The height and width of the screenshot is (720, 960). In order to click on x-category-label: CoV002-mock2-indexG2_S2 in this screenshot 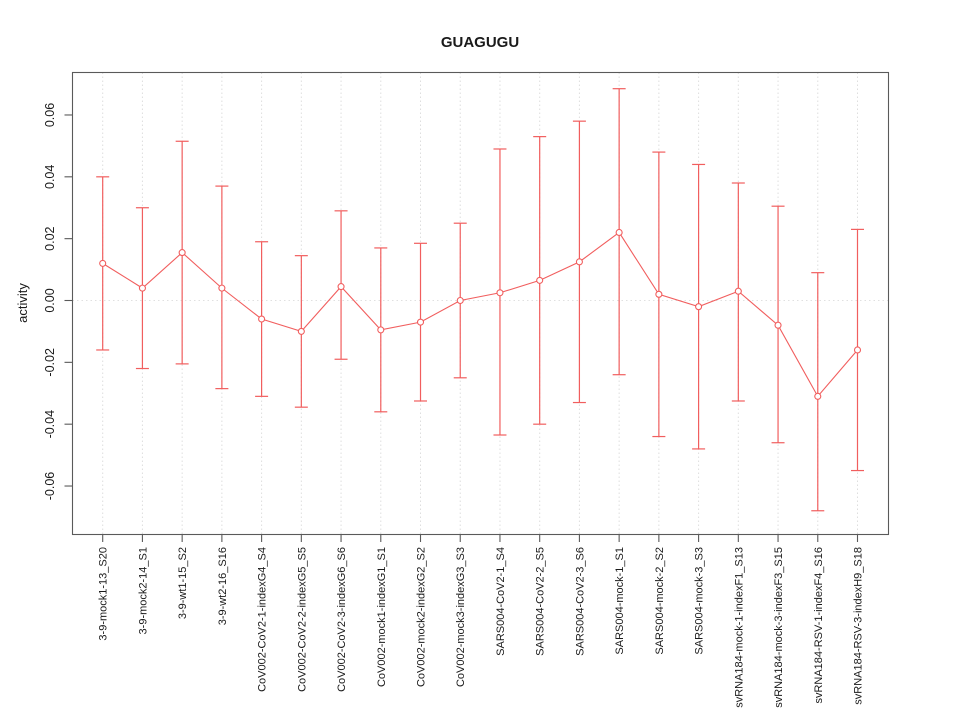, I will do `click(422, 617)`.